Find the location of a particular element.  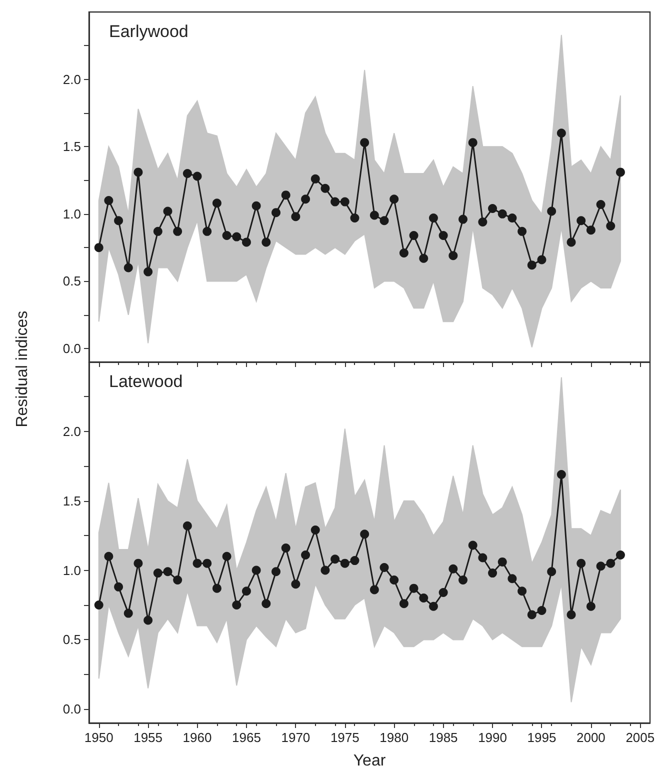

x-tick-label: 1990 is located at coordinates (492, 737).